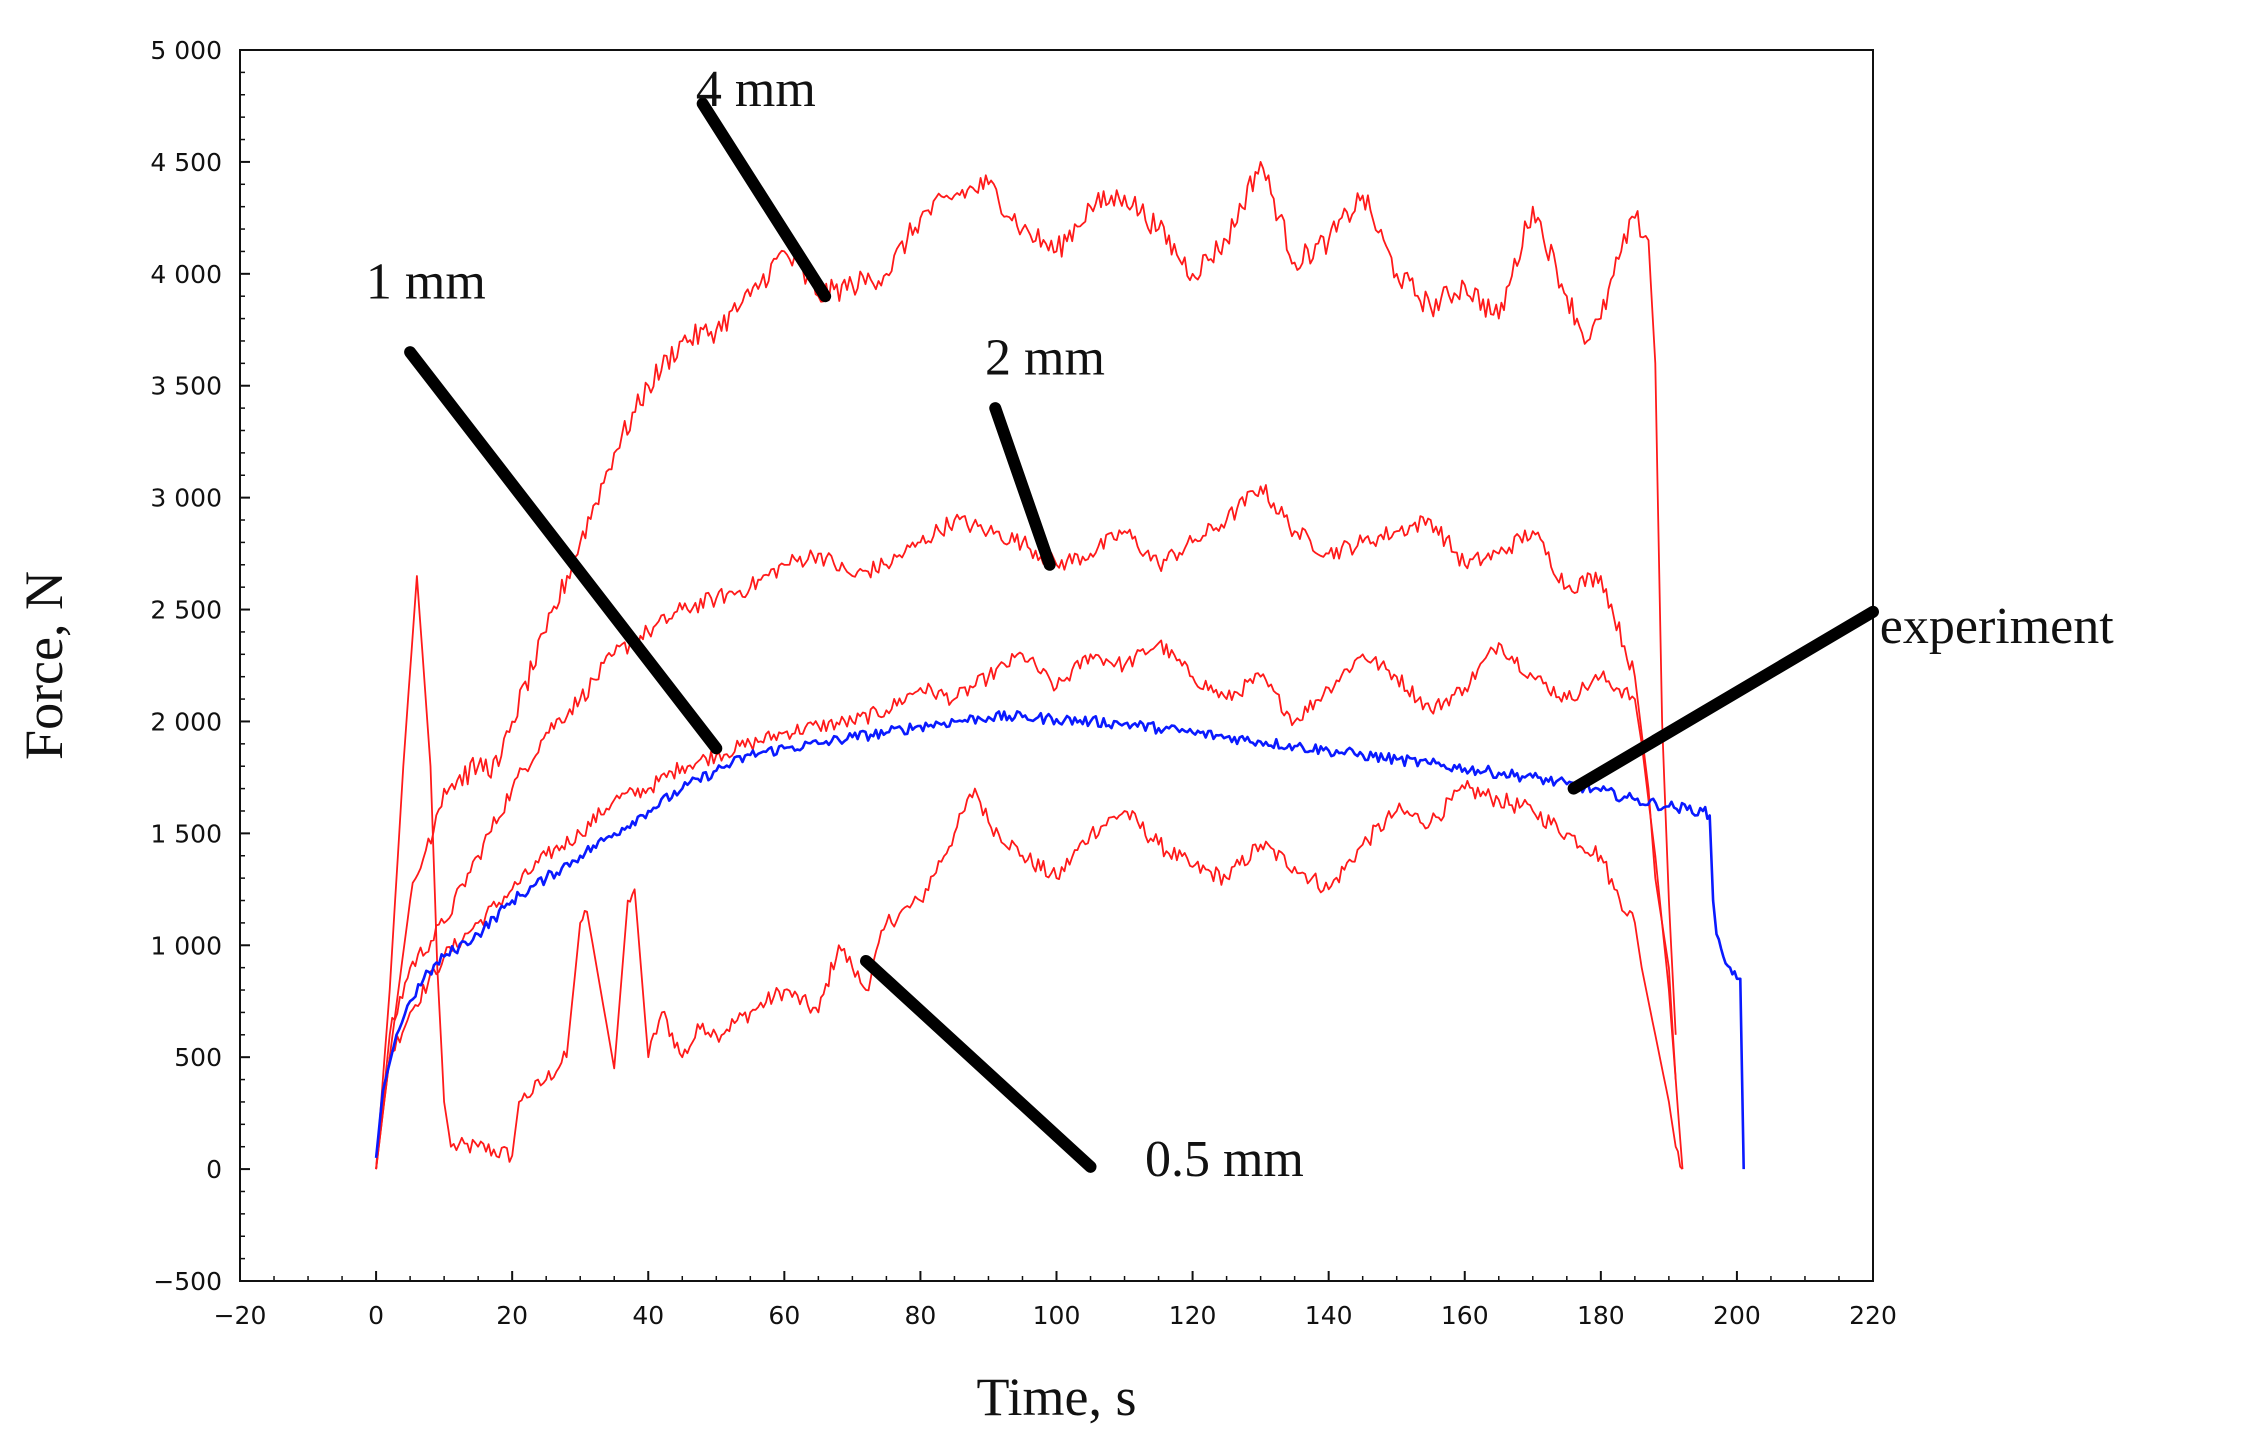  What do you see at coordinates (186, 162) in the screenshot?
I see `y-tick-label: 4 500` at bounding box center [186, 162].